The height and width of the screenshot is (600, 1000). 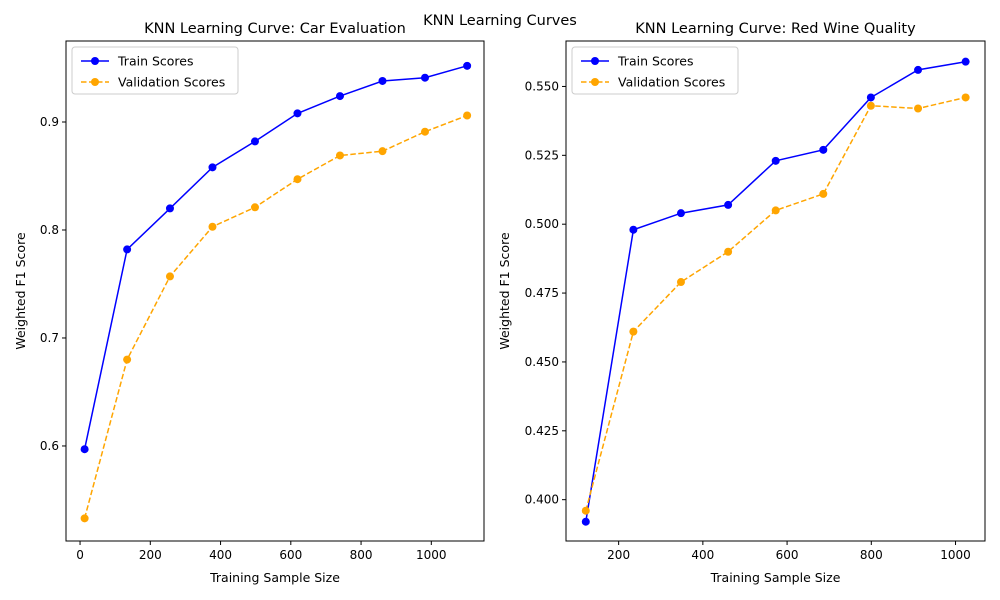 I want to click on y-tick-label: 0.525, so click(x=542, y=155).